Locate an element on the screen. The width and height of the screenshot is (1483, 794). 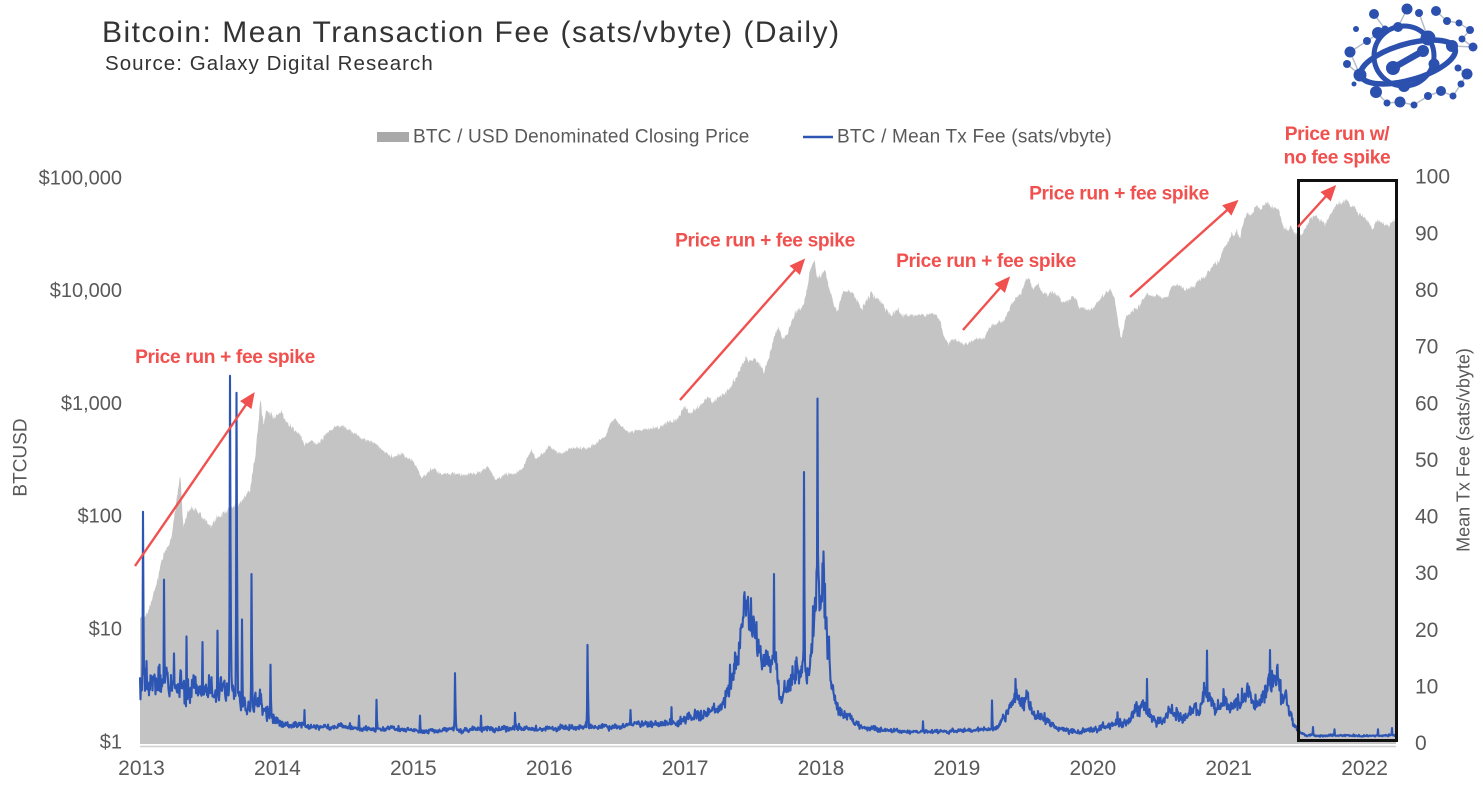
svg-text: Price run w/ is located at coordinates (1338, 134).